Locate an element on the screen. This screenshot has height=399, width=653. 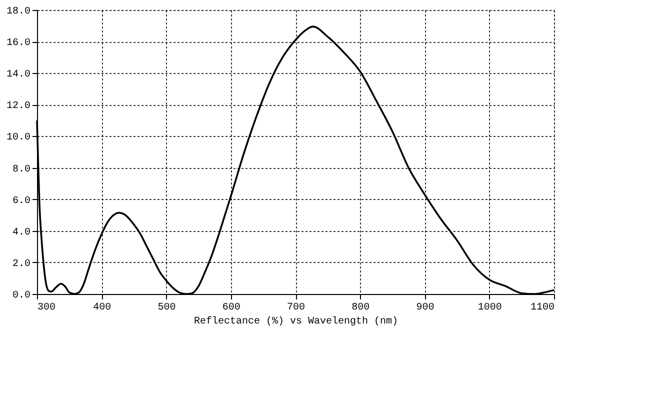
x-tick-label: 1100 is located at coordinates (542, 308).